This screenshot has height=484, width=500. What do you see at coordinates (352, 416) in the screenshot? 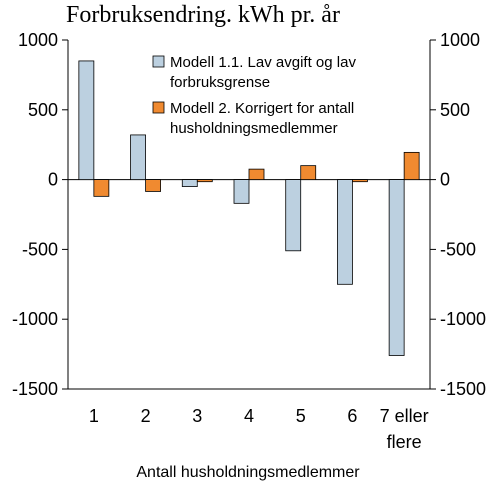
I see `x-tick-label: 6` at bounding box center [352, 416].